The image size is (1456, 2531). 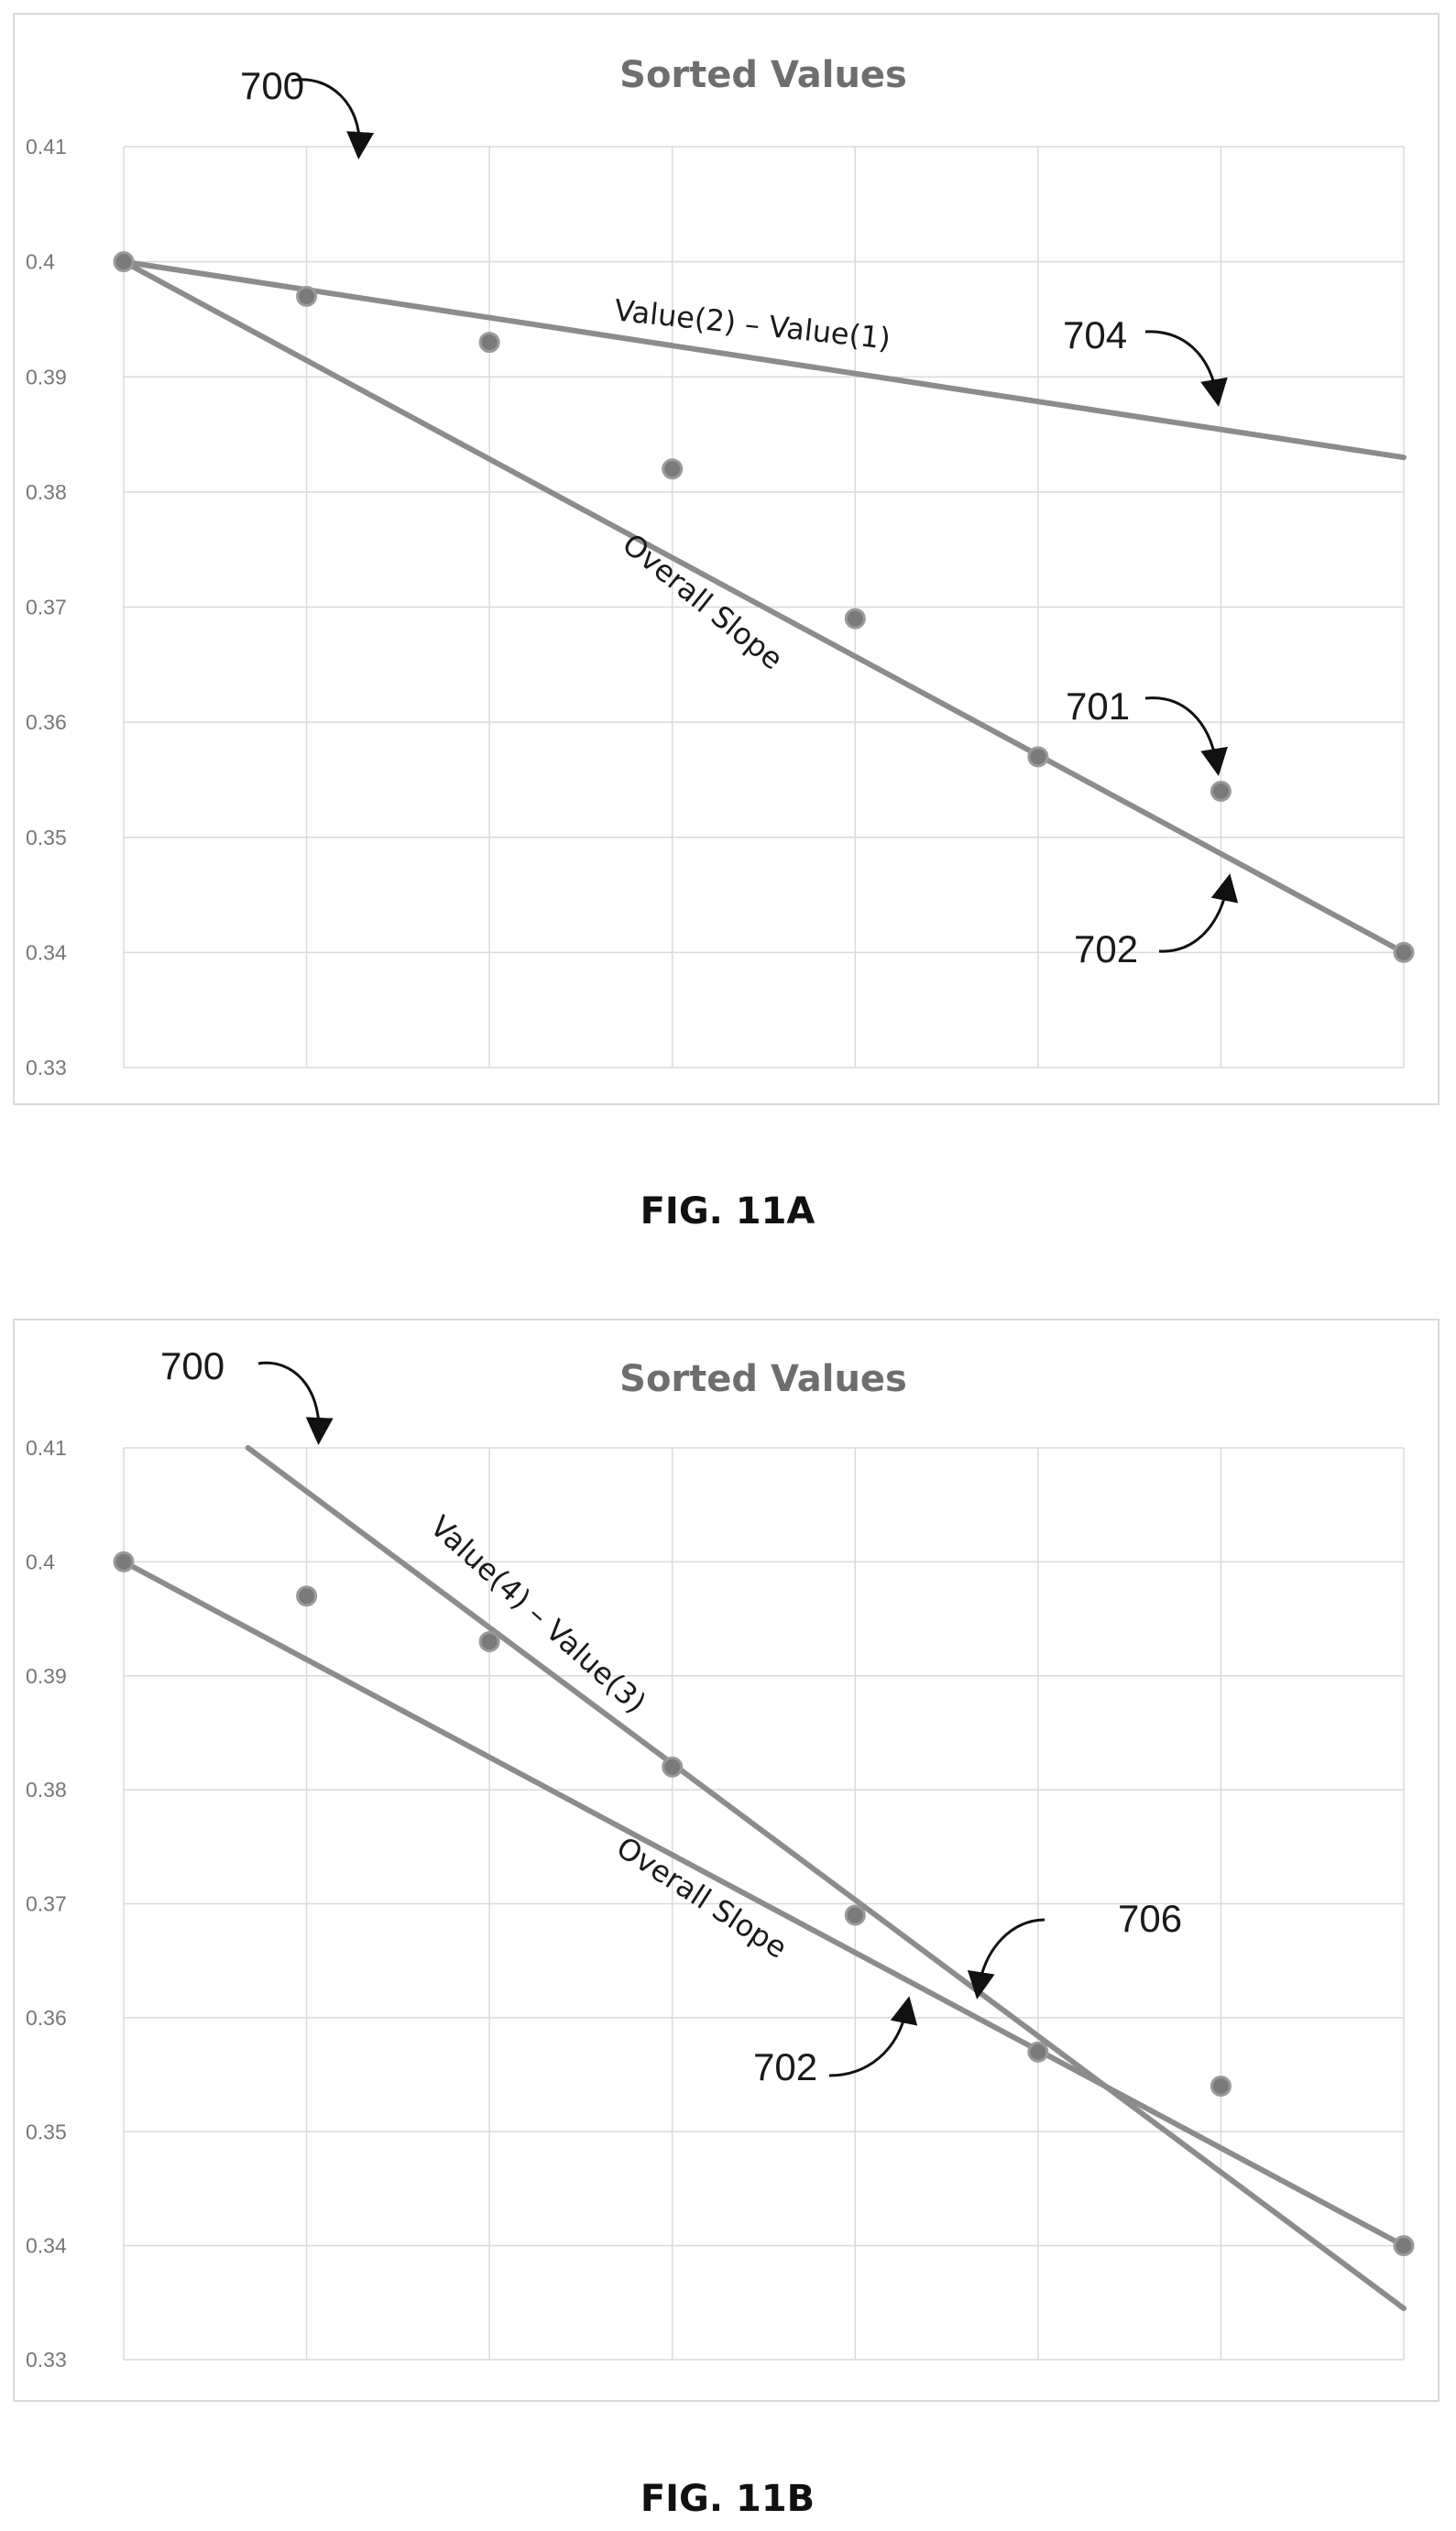 What do you see at coordinates (1150, 1918) in the screenshot?
I see `callout-label-706: 706` at bounding box center [1150, 1918].